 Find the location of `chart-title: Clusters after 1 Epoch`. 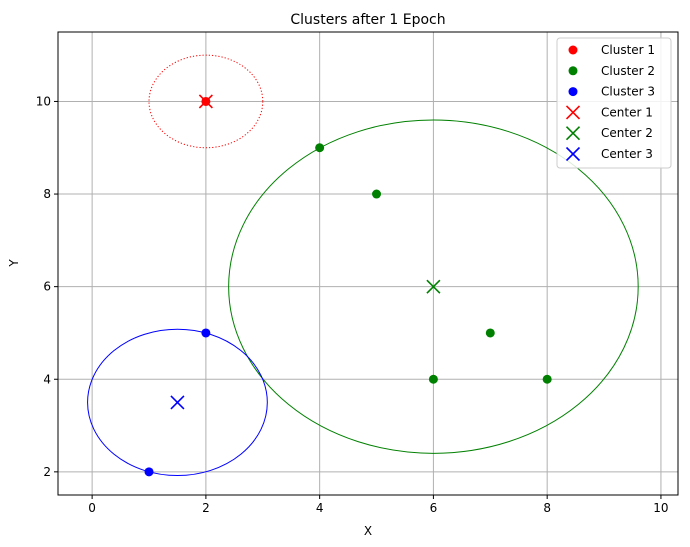

chart-title: Clusters after 1 Epoch is located at coordinates (367, 20).